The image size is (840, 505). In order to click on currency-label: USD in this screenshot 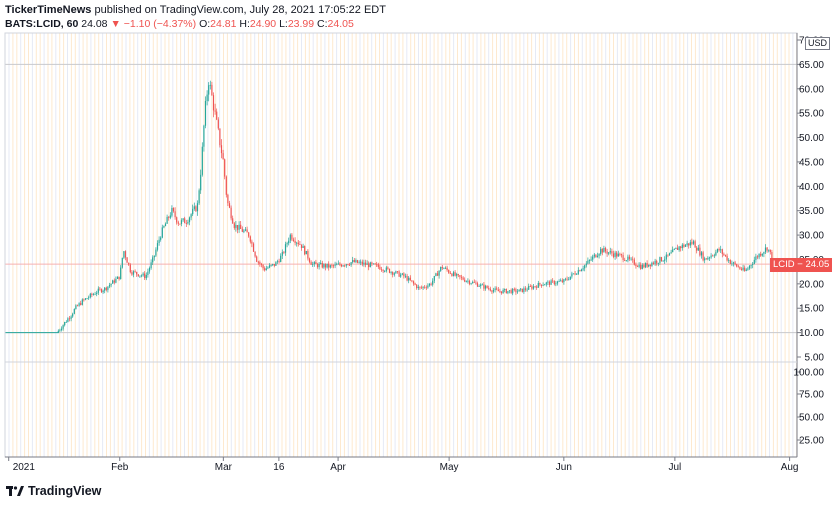, I will do `click(818, 43)`.